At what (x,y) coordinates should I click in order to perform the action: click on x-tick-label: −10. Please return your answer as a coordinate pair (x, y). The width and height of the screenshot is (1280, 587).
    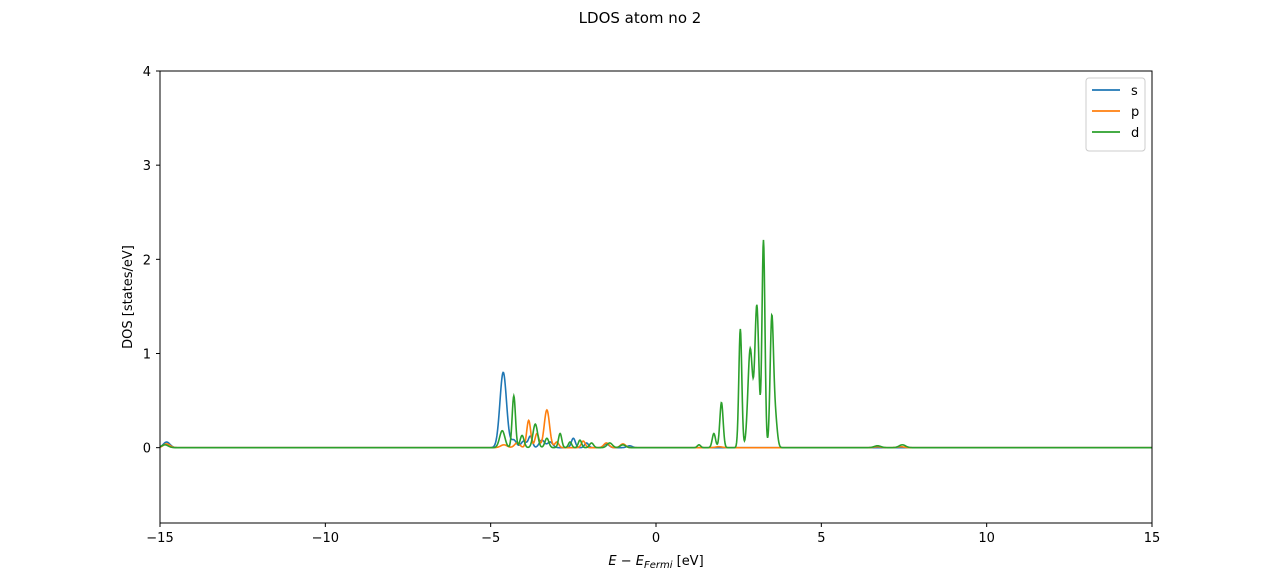
    Looking at the image, I should click on (325, 538).